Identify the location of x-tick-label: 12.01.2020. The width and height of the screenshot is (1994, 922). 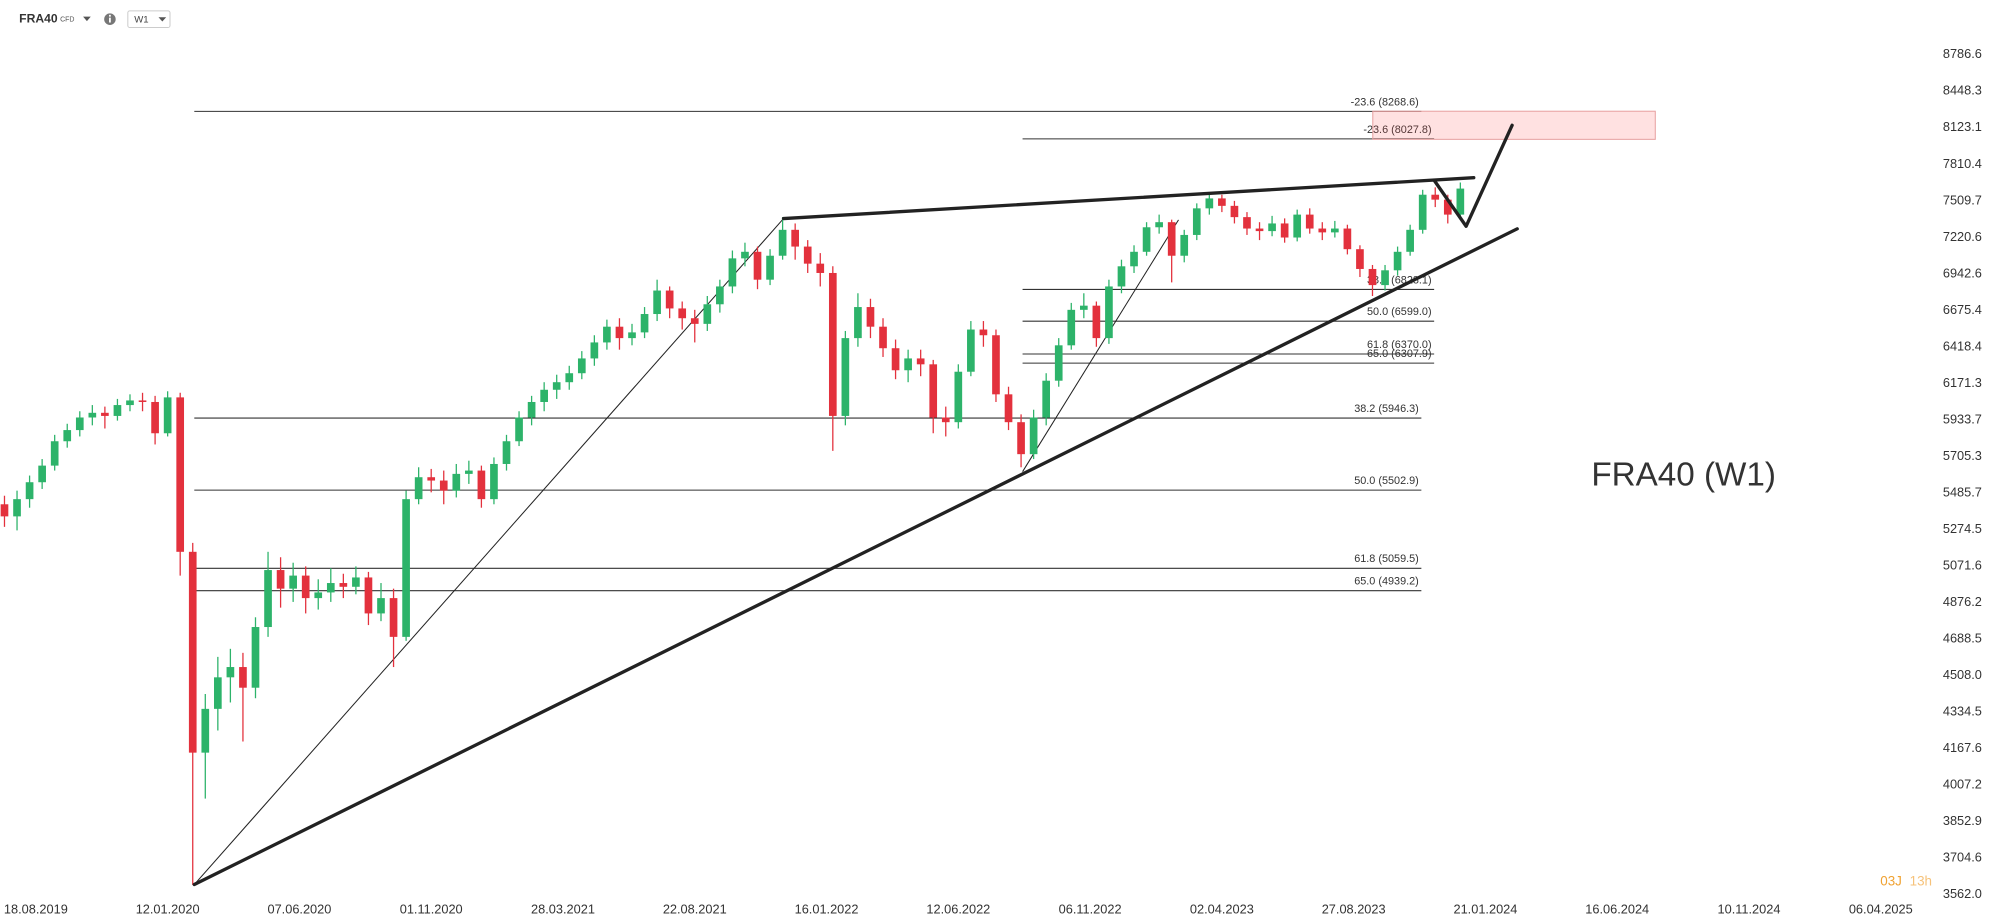
(168, 908).